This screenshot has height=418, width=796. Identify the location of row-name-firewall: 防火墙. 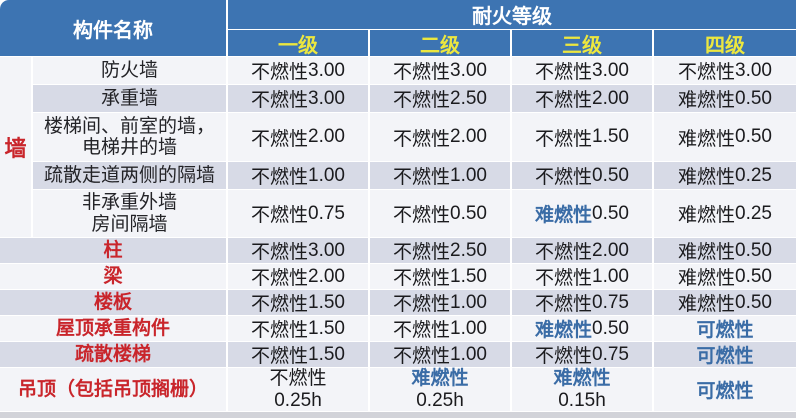
(129, 70).